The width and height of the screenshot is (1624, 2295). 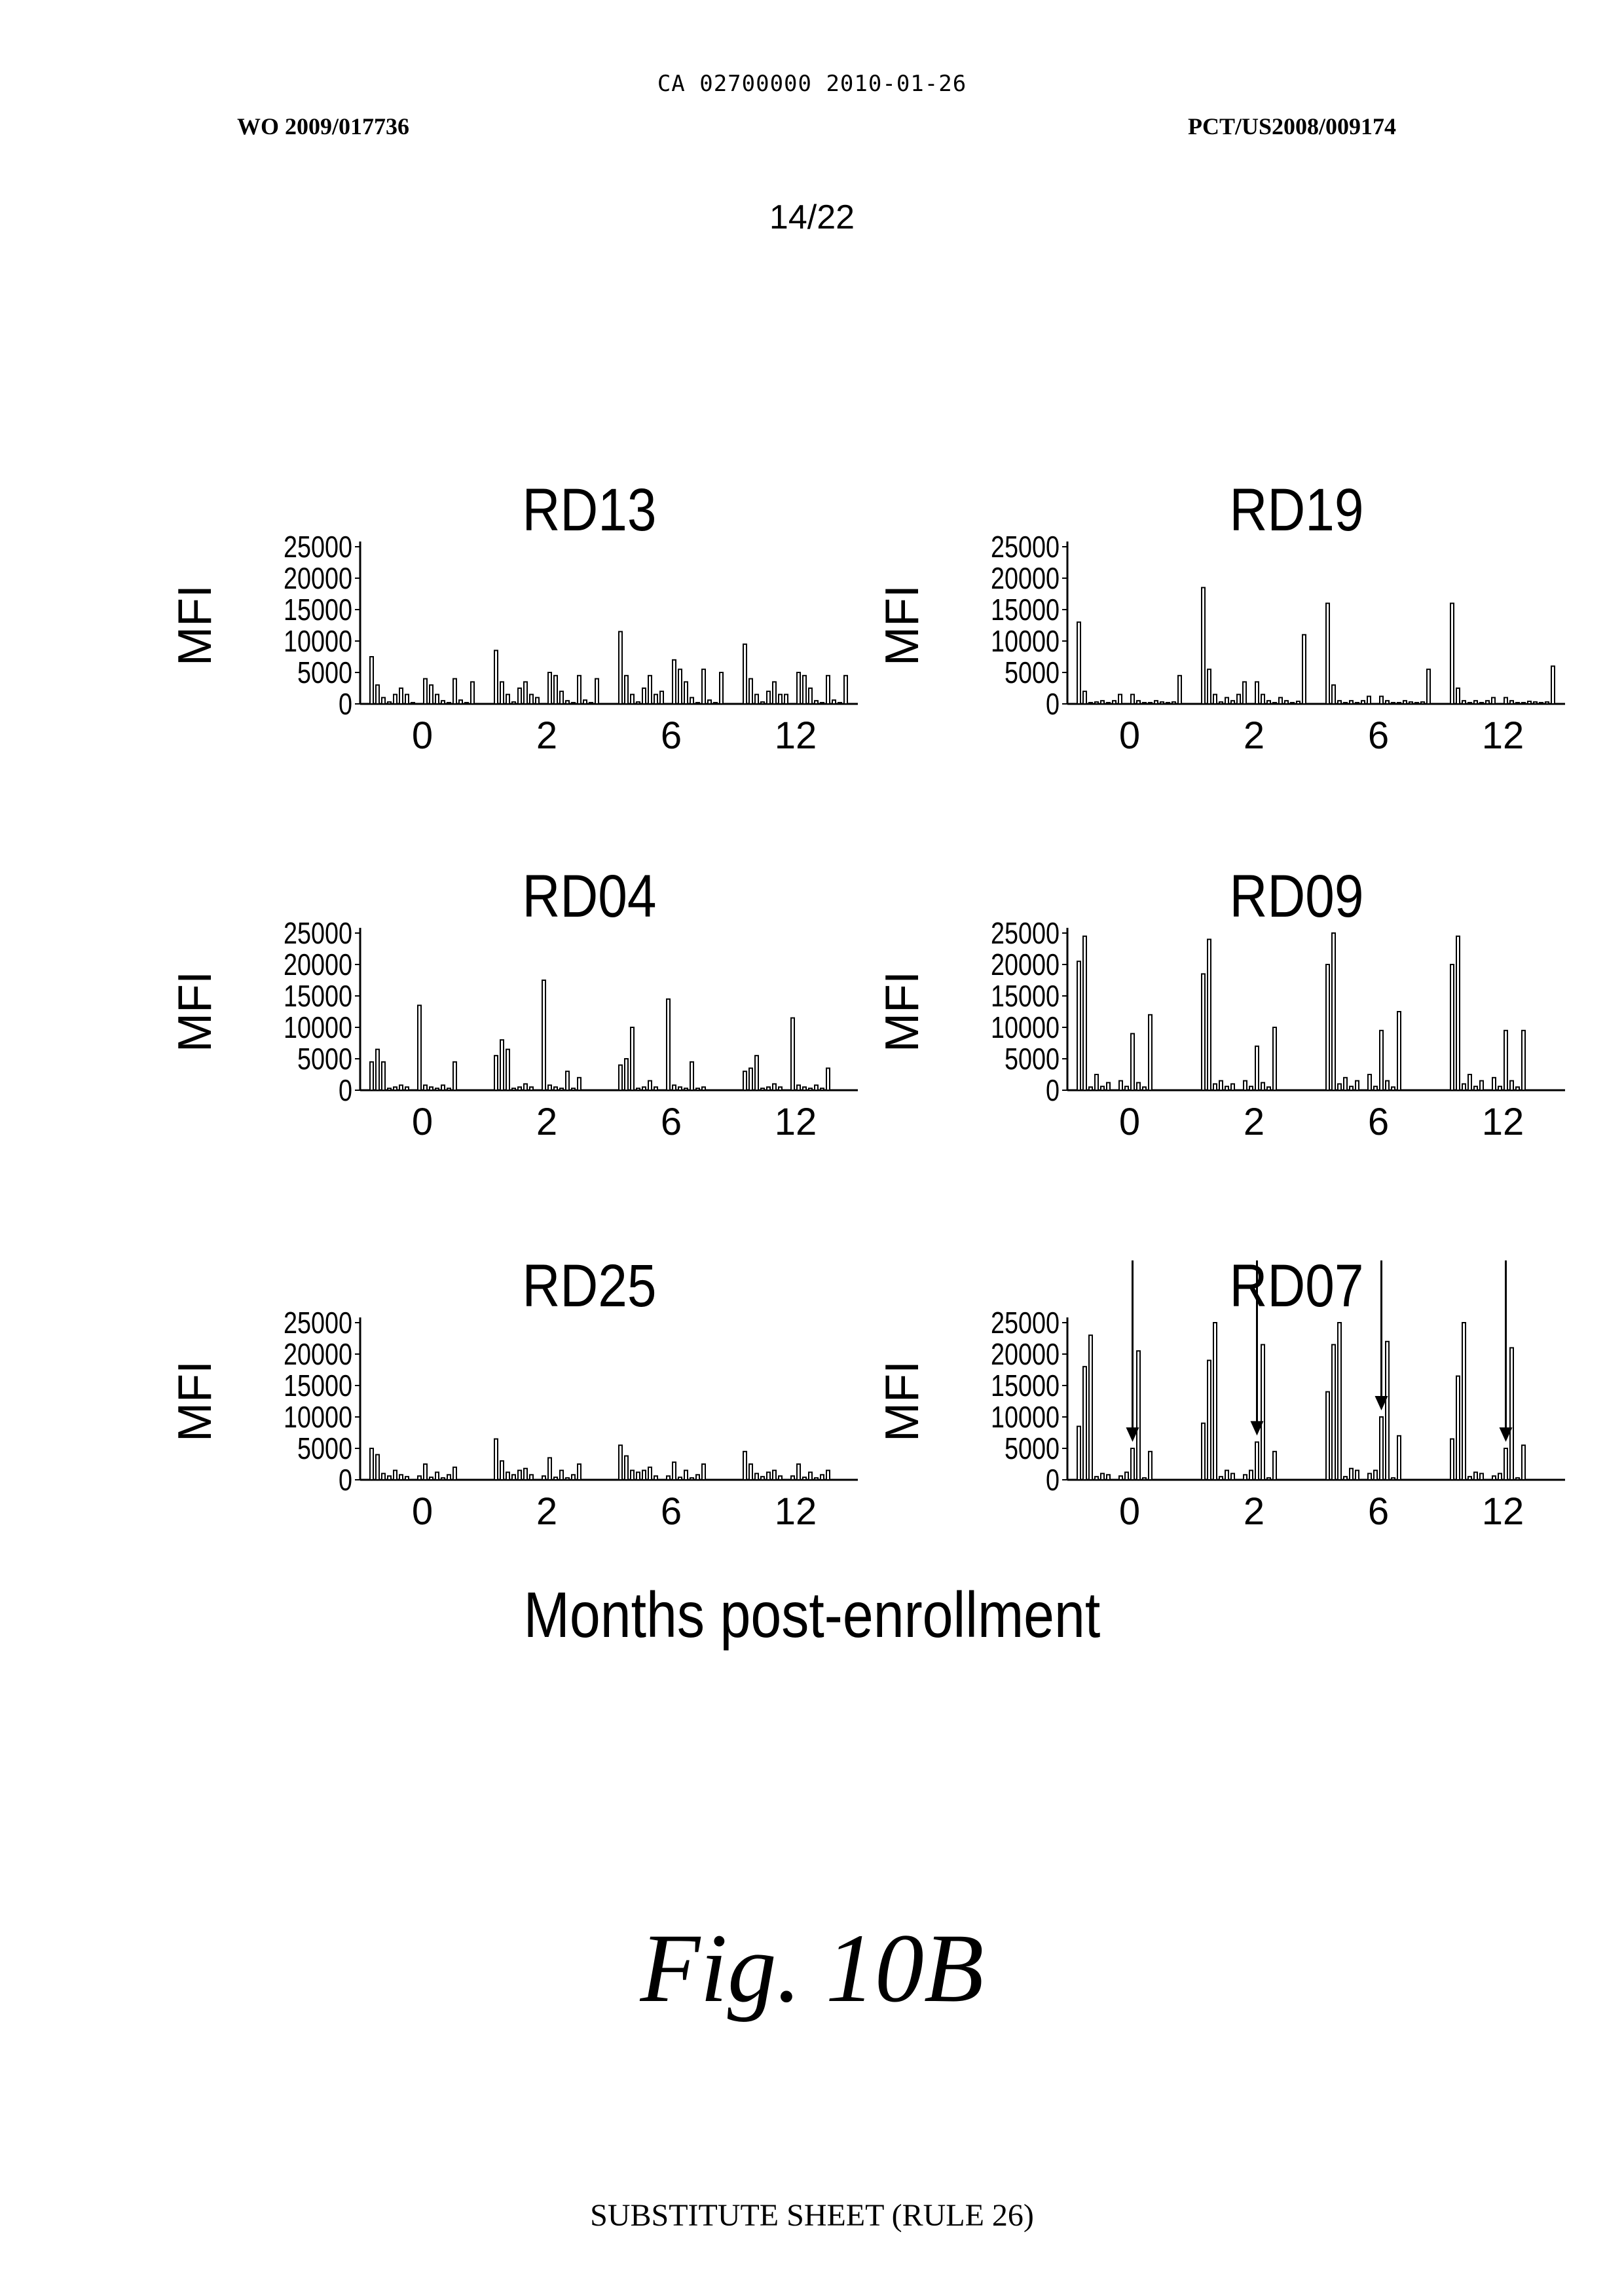 What do you see at coordinates (1378, 1122) in the screenshot?
I see `x-tick-label: 6` at bounding box center [1378, 1122].